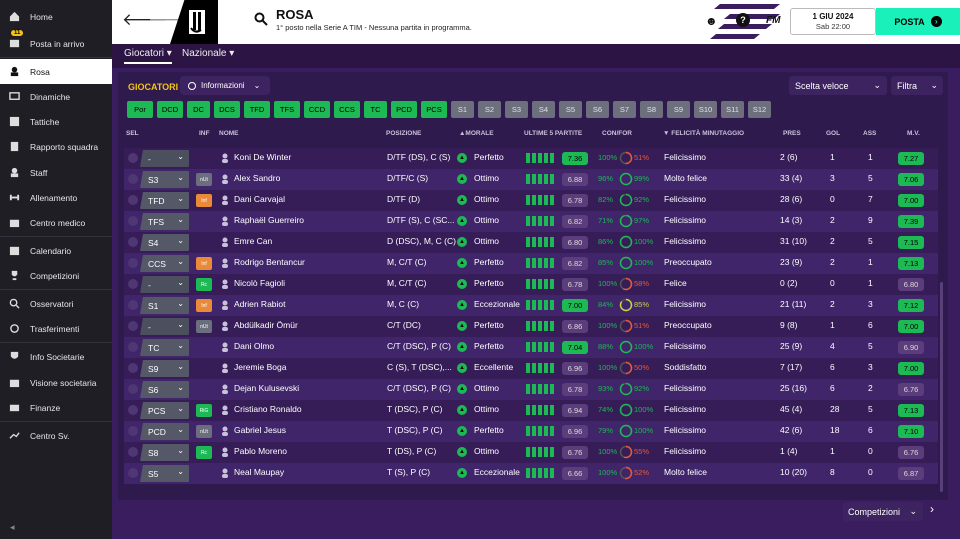  What do you see at coordinates (164, 473) in the screenshot?
I see `position-select: S5 ⌄` at bounding box center [164, 473].